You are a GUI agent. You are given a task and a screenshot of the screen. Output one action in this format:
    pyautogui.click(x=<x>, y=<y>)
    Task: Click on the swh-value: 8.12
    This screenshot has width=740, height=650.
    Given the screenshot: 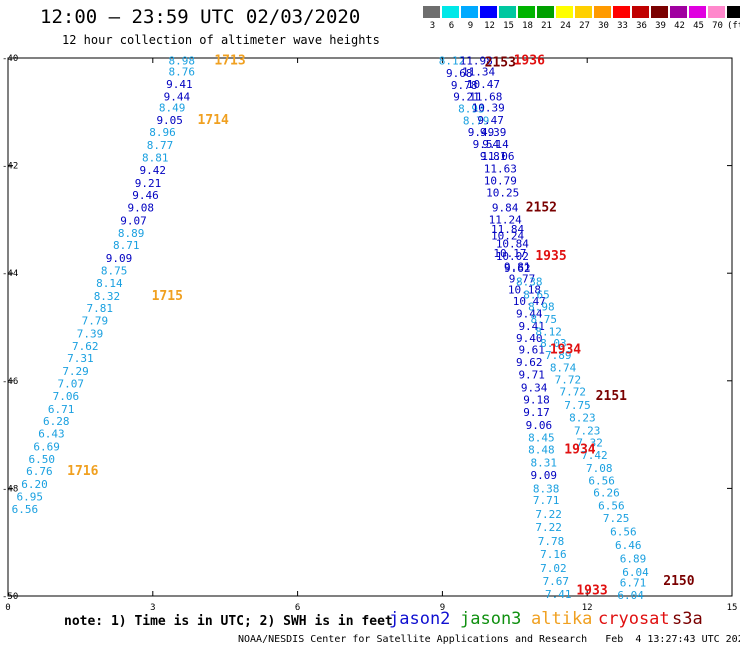 What is the action you would take?
    pyautogui.click(x=548, y=331)
    